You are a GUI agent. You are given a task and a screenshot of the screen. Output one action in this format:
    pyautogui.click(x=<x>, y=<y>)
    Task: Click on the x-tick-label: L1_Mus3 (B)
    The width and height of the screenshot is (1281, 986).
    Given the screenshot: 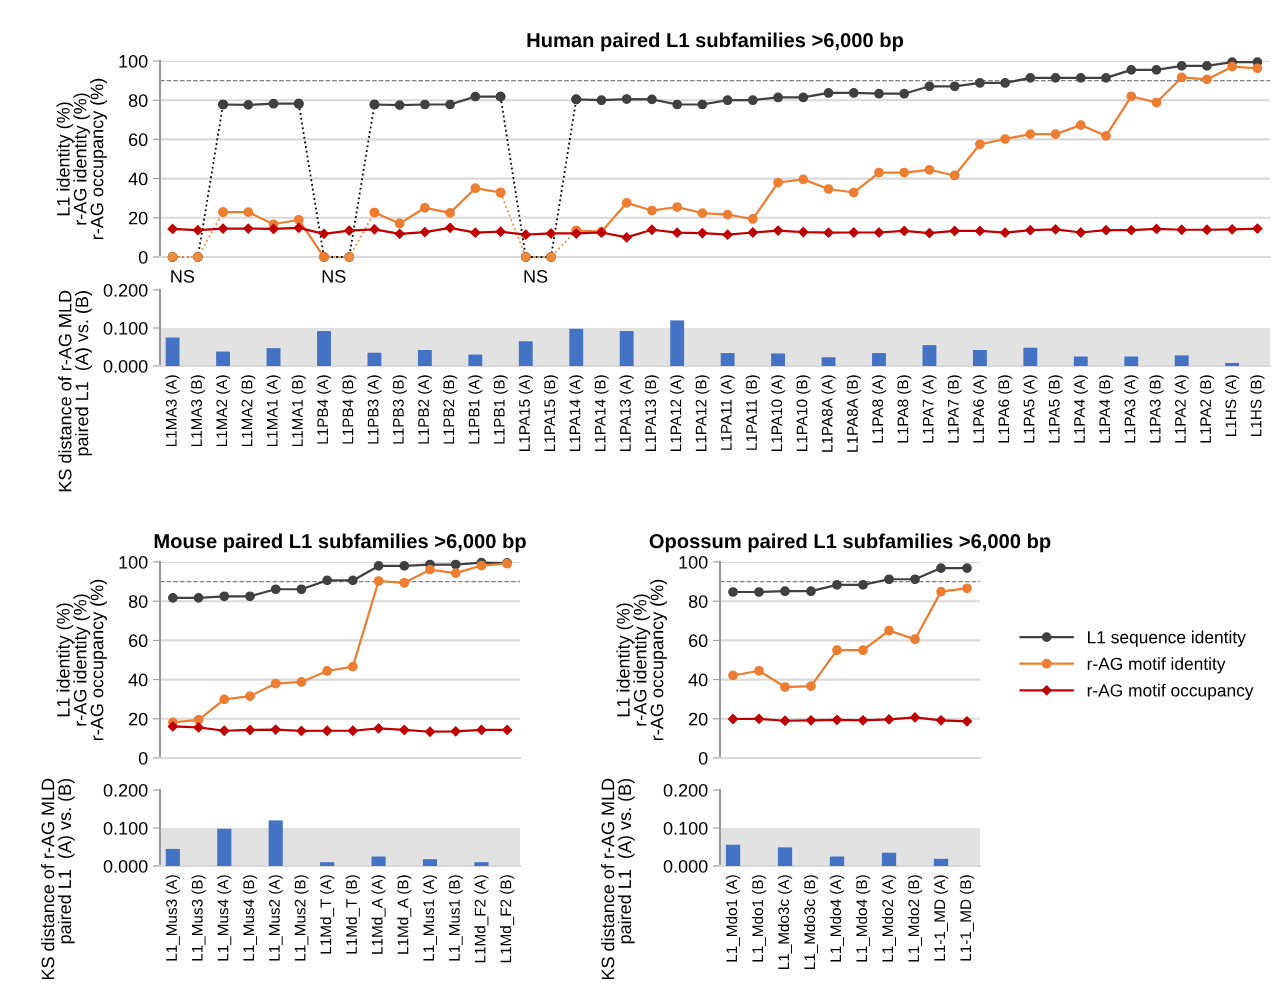 What is the action you would take?
    pyautogui.click(x=198, y=918)
    